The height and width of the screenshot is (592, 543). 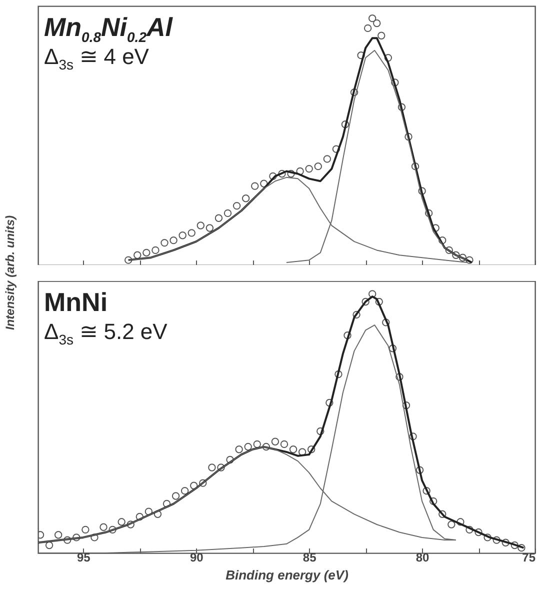 What do you see at coordinates (96, 58) in the screenshot?
I see `annotation: Δ$_{3s}$ ≅ 4 eV` at bounding box center [96, 58].